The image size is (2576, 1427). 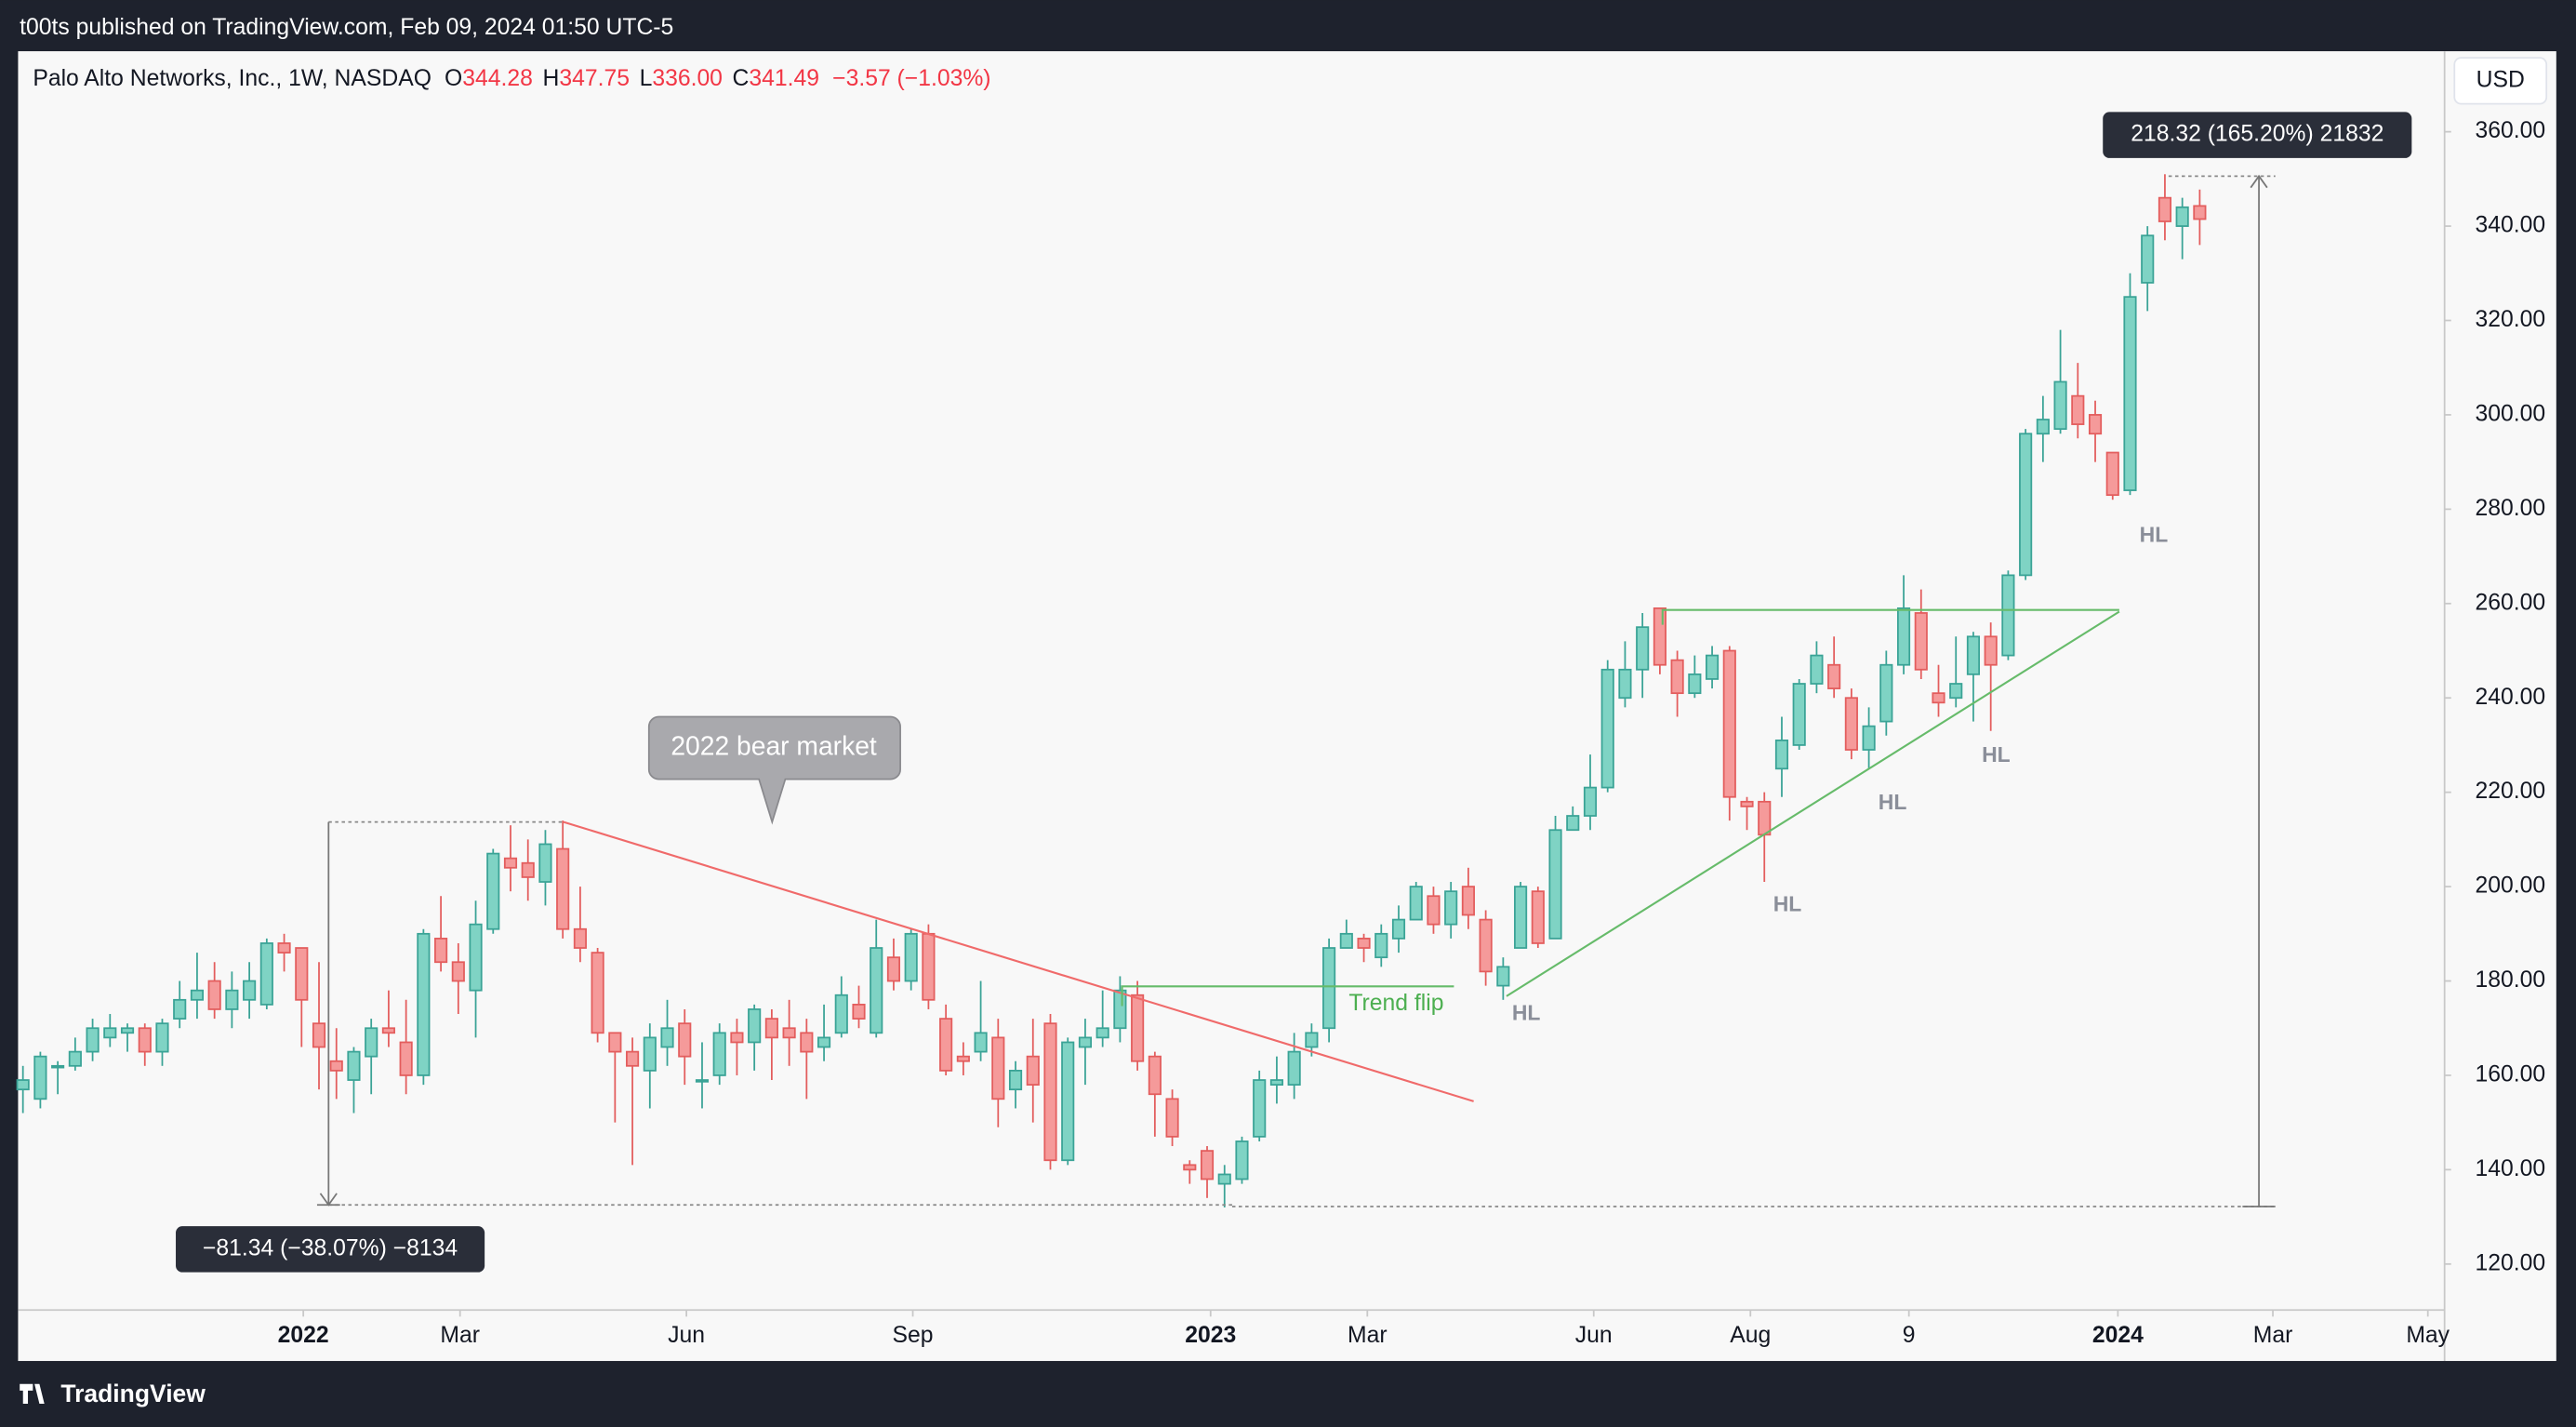 I want to click on logo-mark, so click(x=32, y=1393).